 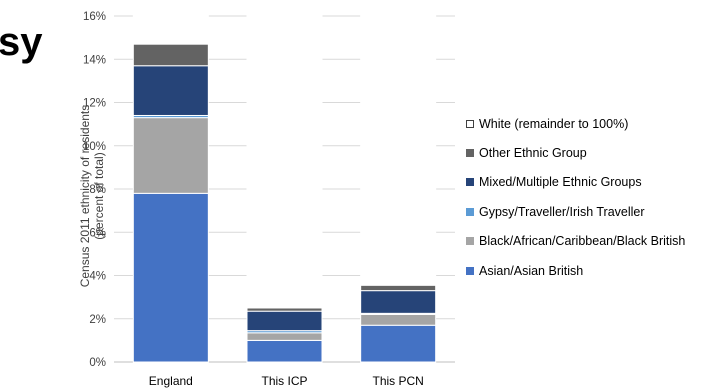 I want to click on legend-item: Black/African/Caribbean/Black British, so click(x=575, y=241).